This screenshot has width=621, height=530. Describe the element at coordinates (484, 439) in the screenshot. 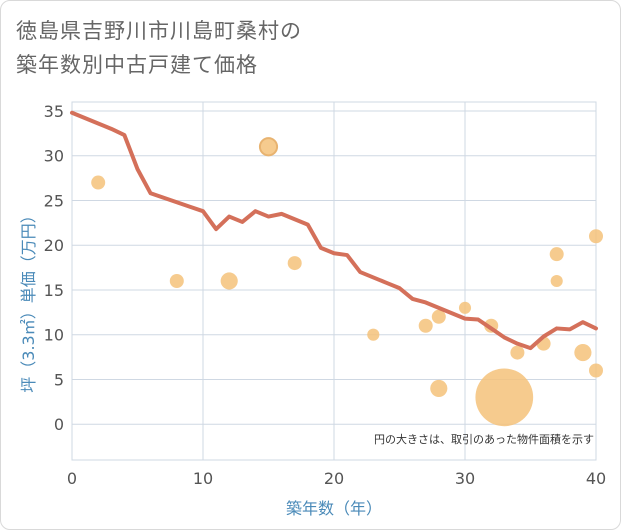

I see `size-note: 円の大きさは、取引のあった物件面積を示す` at that location.